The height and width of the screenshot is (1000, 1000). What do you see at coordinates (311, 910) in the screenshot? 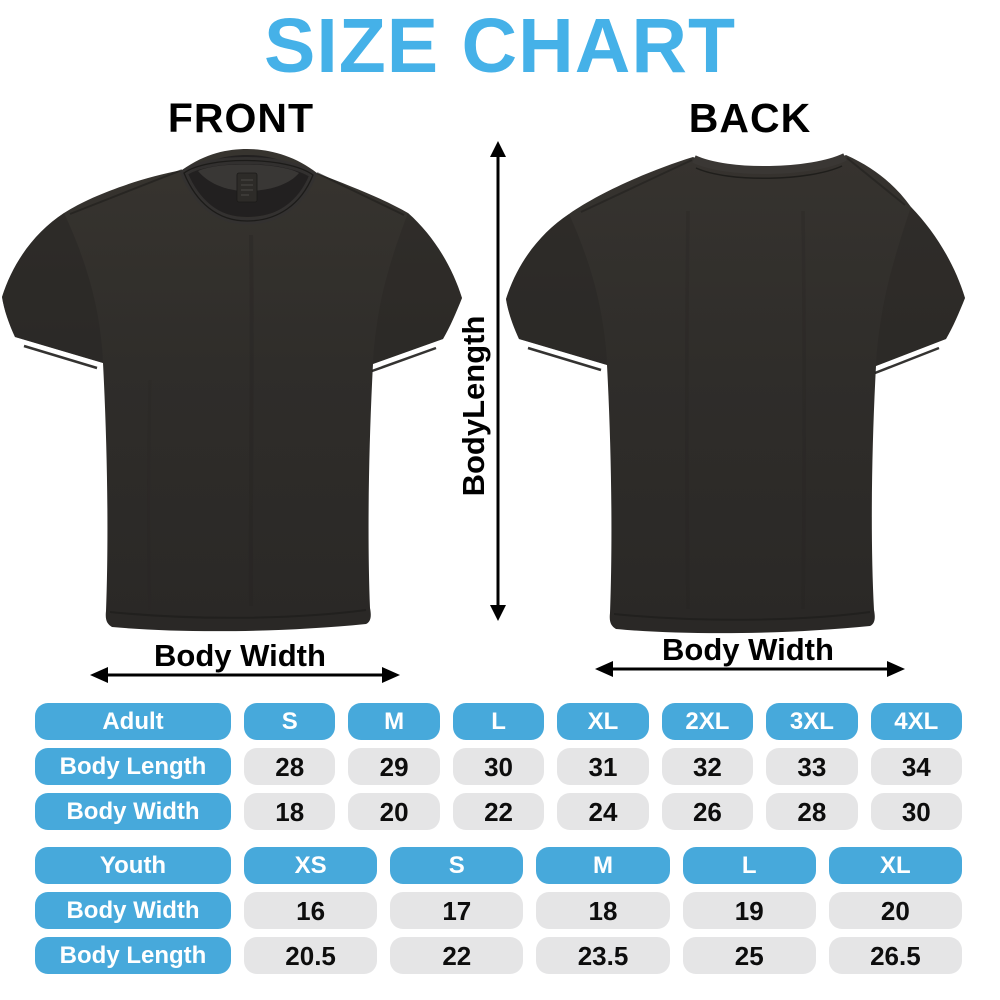
I see `size-value-pill: 16` at bounding box center [311, 910].